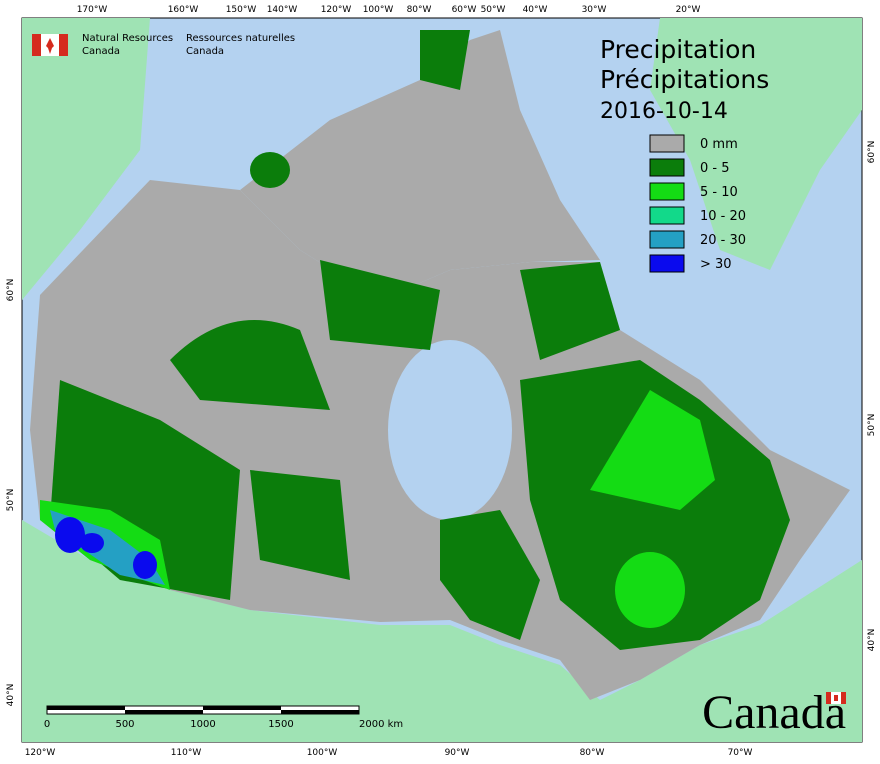  I want to click on legend-label: > 30, so click(716, 264).